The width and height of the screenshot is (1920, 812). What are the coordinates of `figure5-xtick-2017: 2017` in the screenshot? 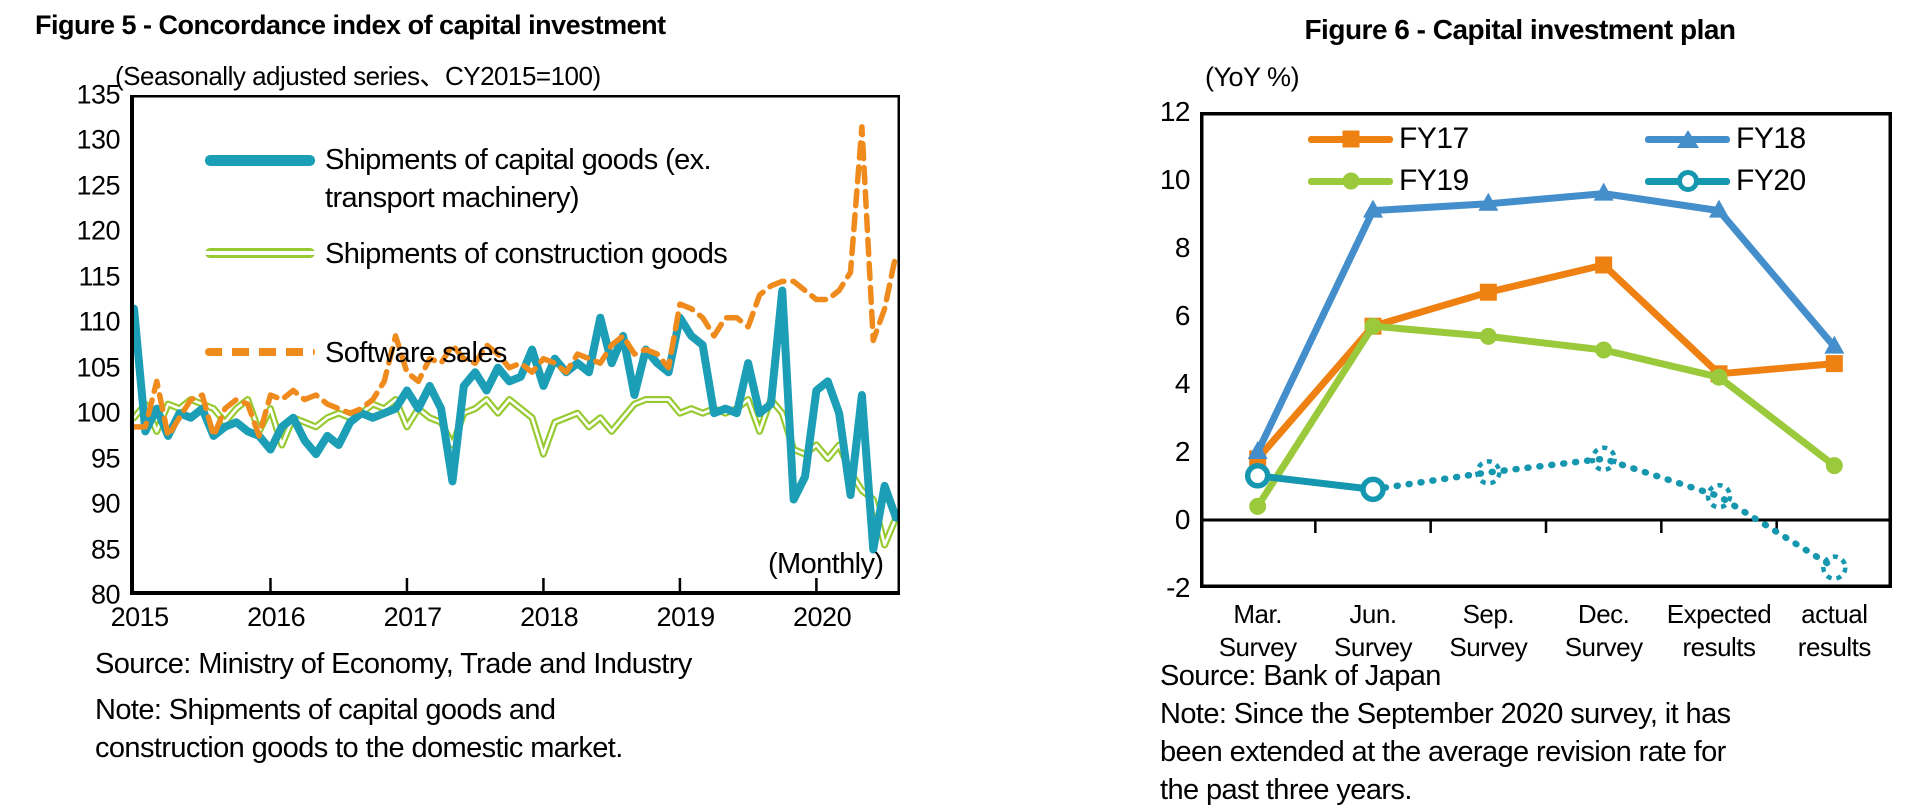 It's located at (413, 617).